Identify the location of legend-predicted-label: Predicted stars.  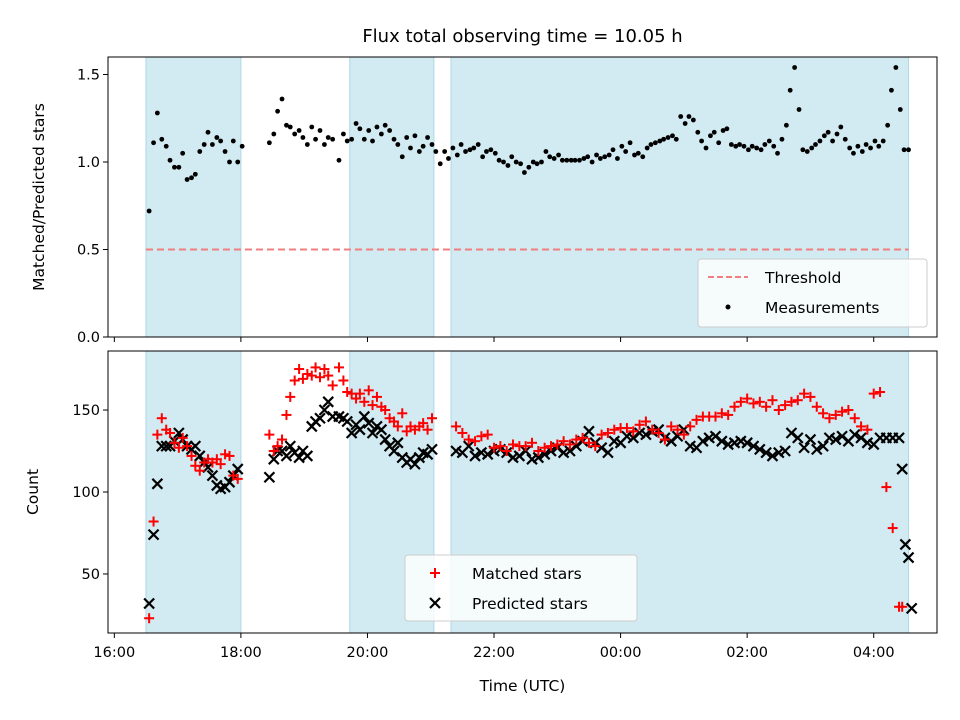
(530, 604).